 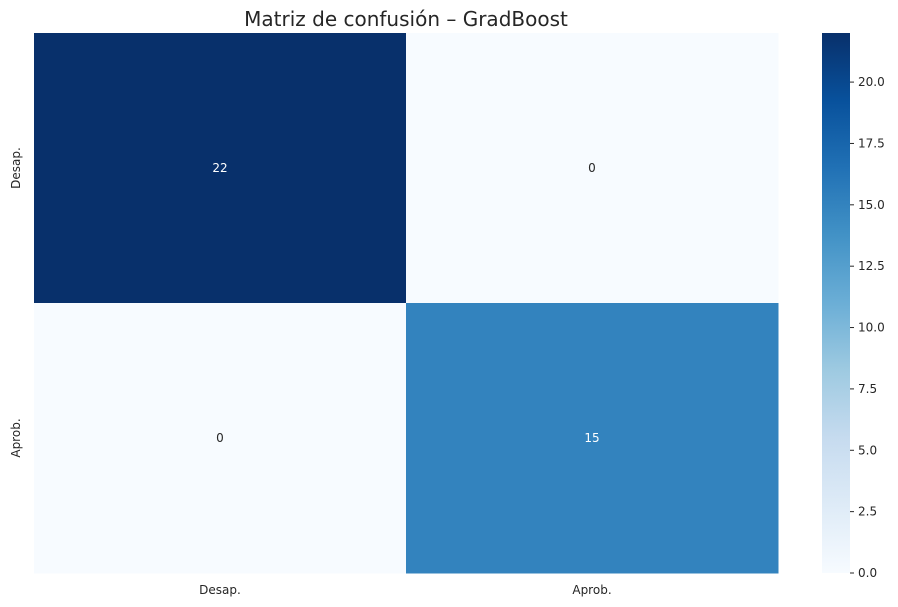 What do you see at coordinates (871, 328) in the screenshot?
I see `colorbar-tick-label: 10.0` at bounding box center [871, 328].